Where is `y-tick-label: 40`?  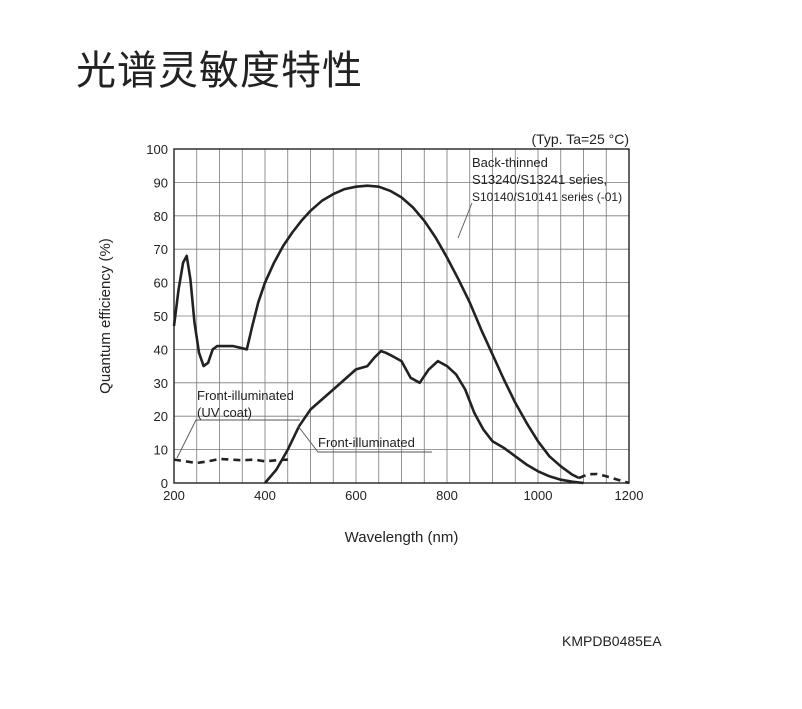 y-tick-label: 40 is located at coordinates (161, 349).